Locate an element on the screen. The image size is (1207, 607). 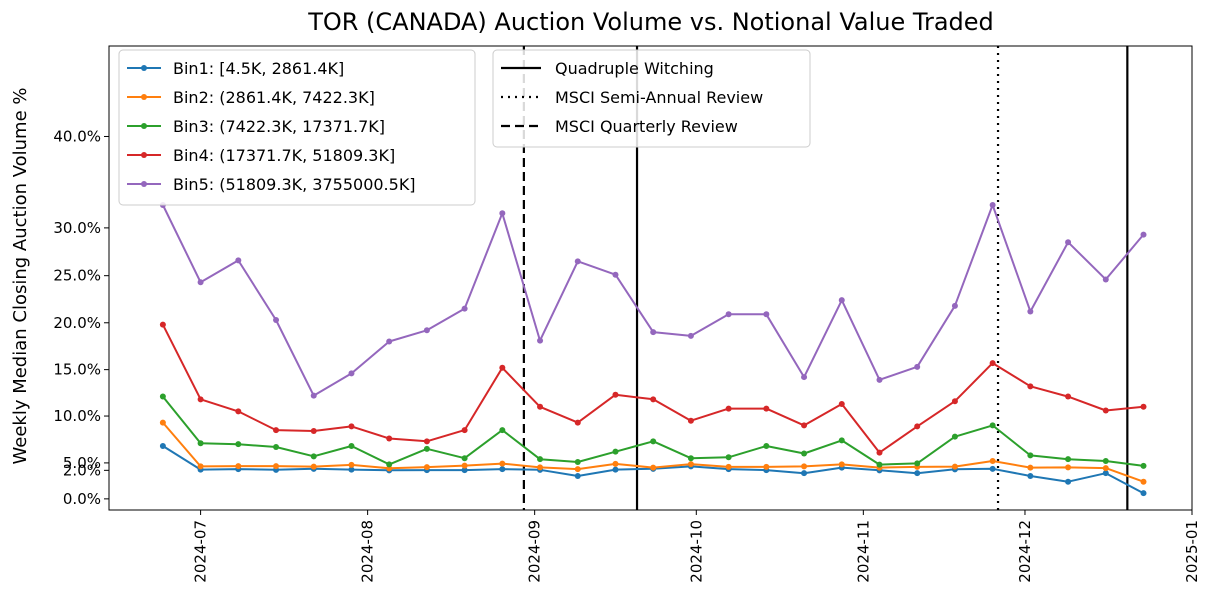
y-tick-label: 0.0% is located at coordinates (82, 499).